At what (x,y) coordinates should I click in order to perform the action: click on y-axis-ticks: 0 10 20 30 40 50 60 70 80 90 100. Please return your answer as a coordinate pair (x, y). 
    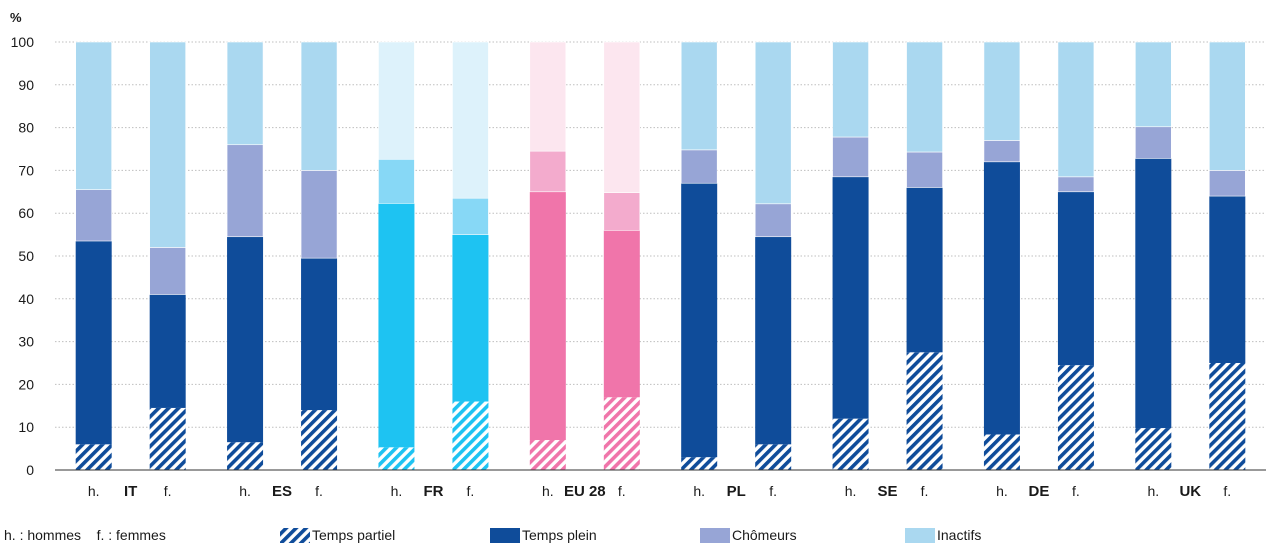
    Looking at the image, I should click on (23, 256).